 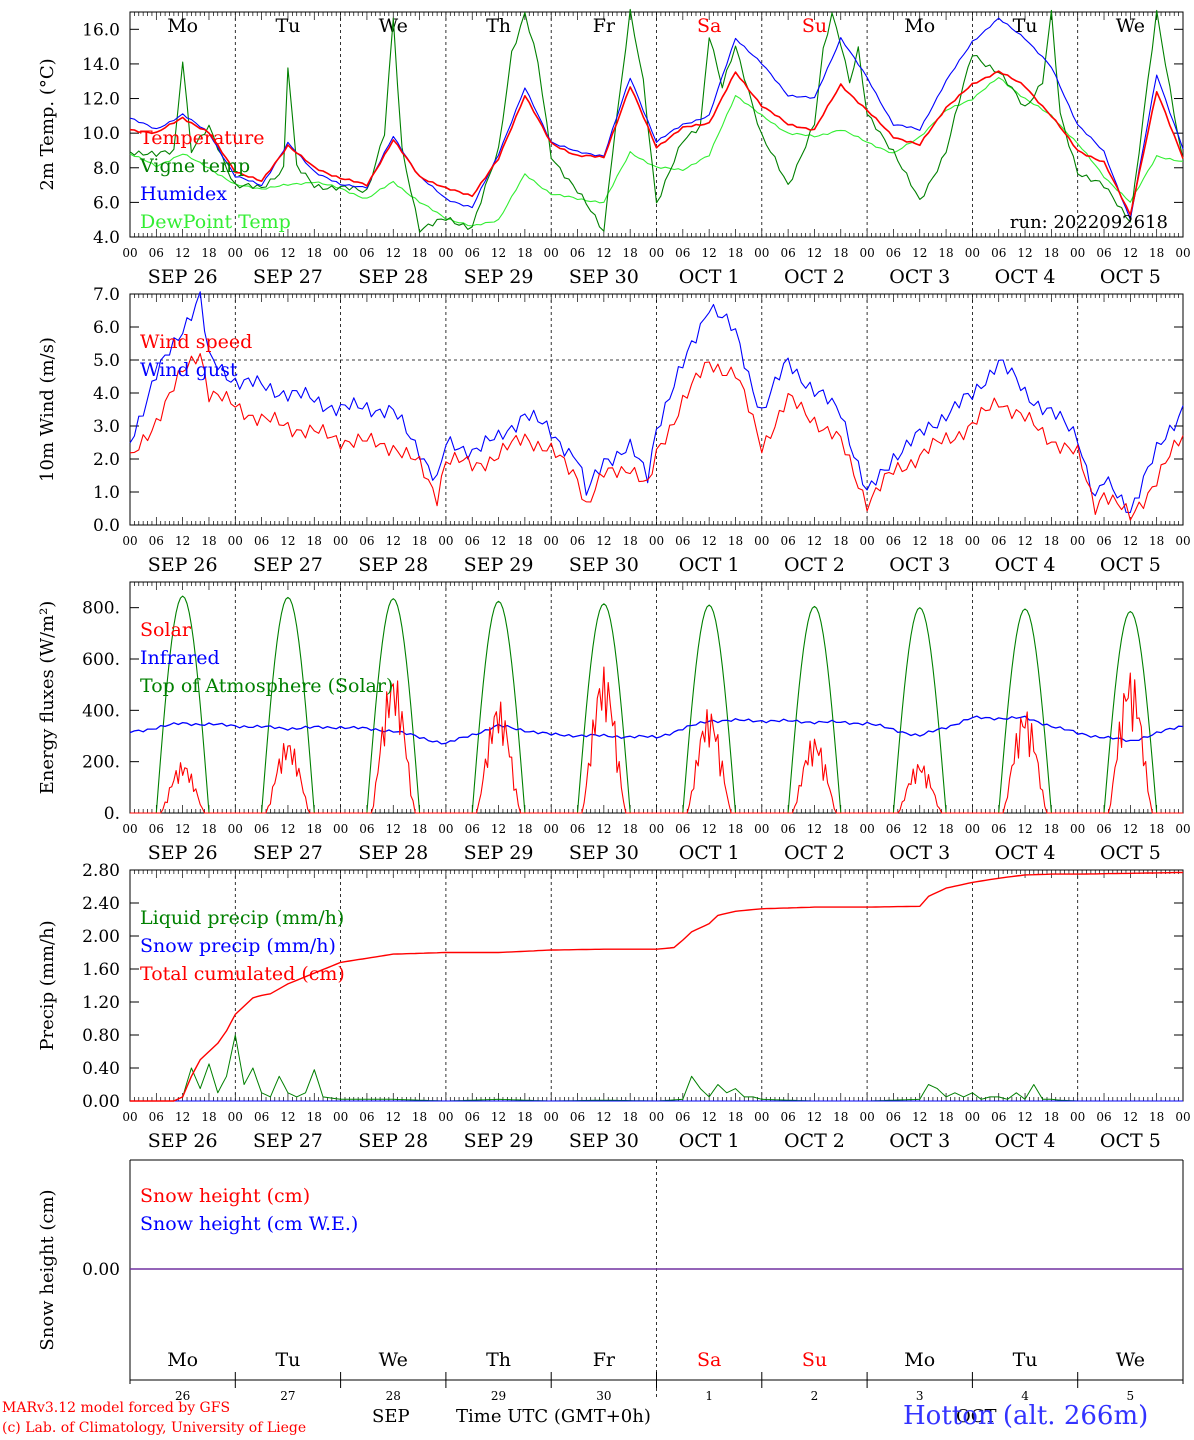 I want to click on day-number-label: 4, so click(x=1025, y=1396).